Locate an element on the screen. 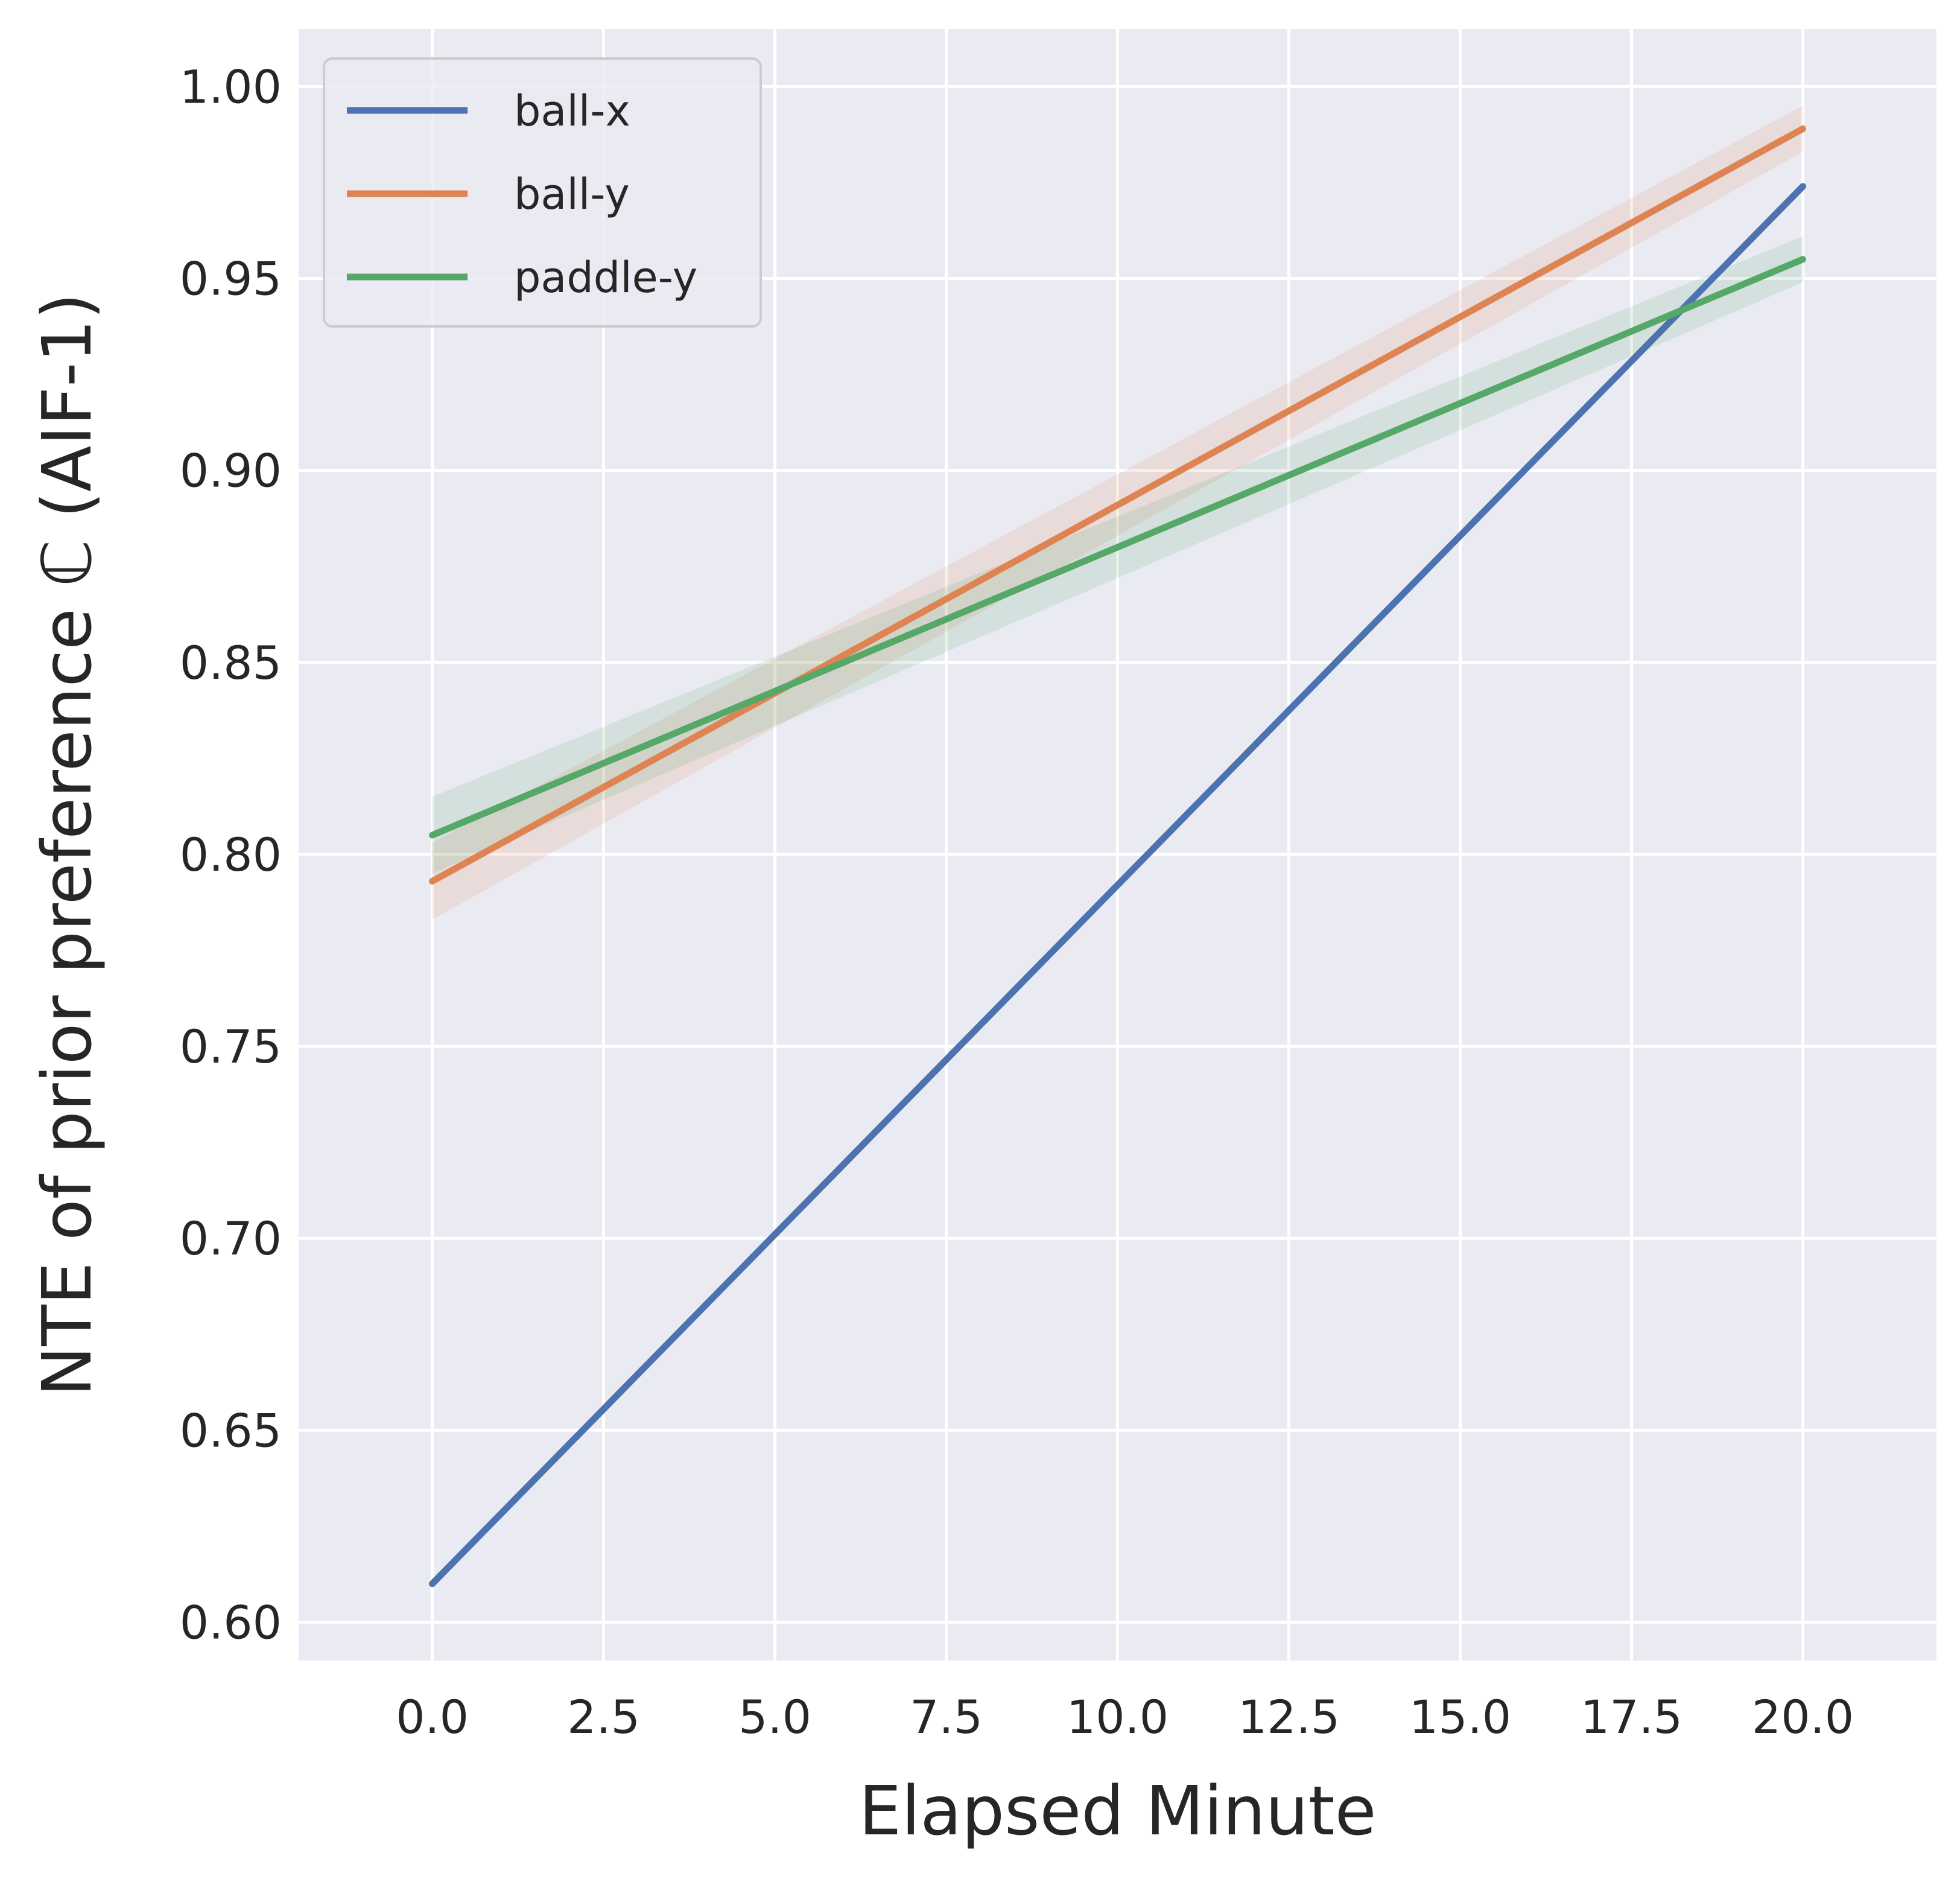  legend-label-paddle-y: paddle-y is located at coordinates (605, 277).